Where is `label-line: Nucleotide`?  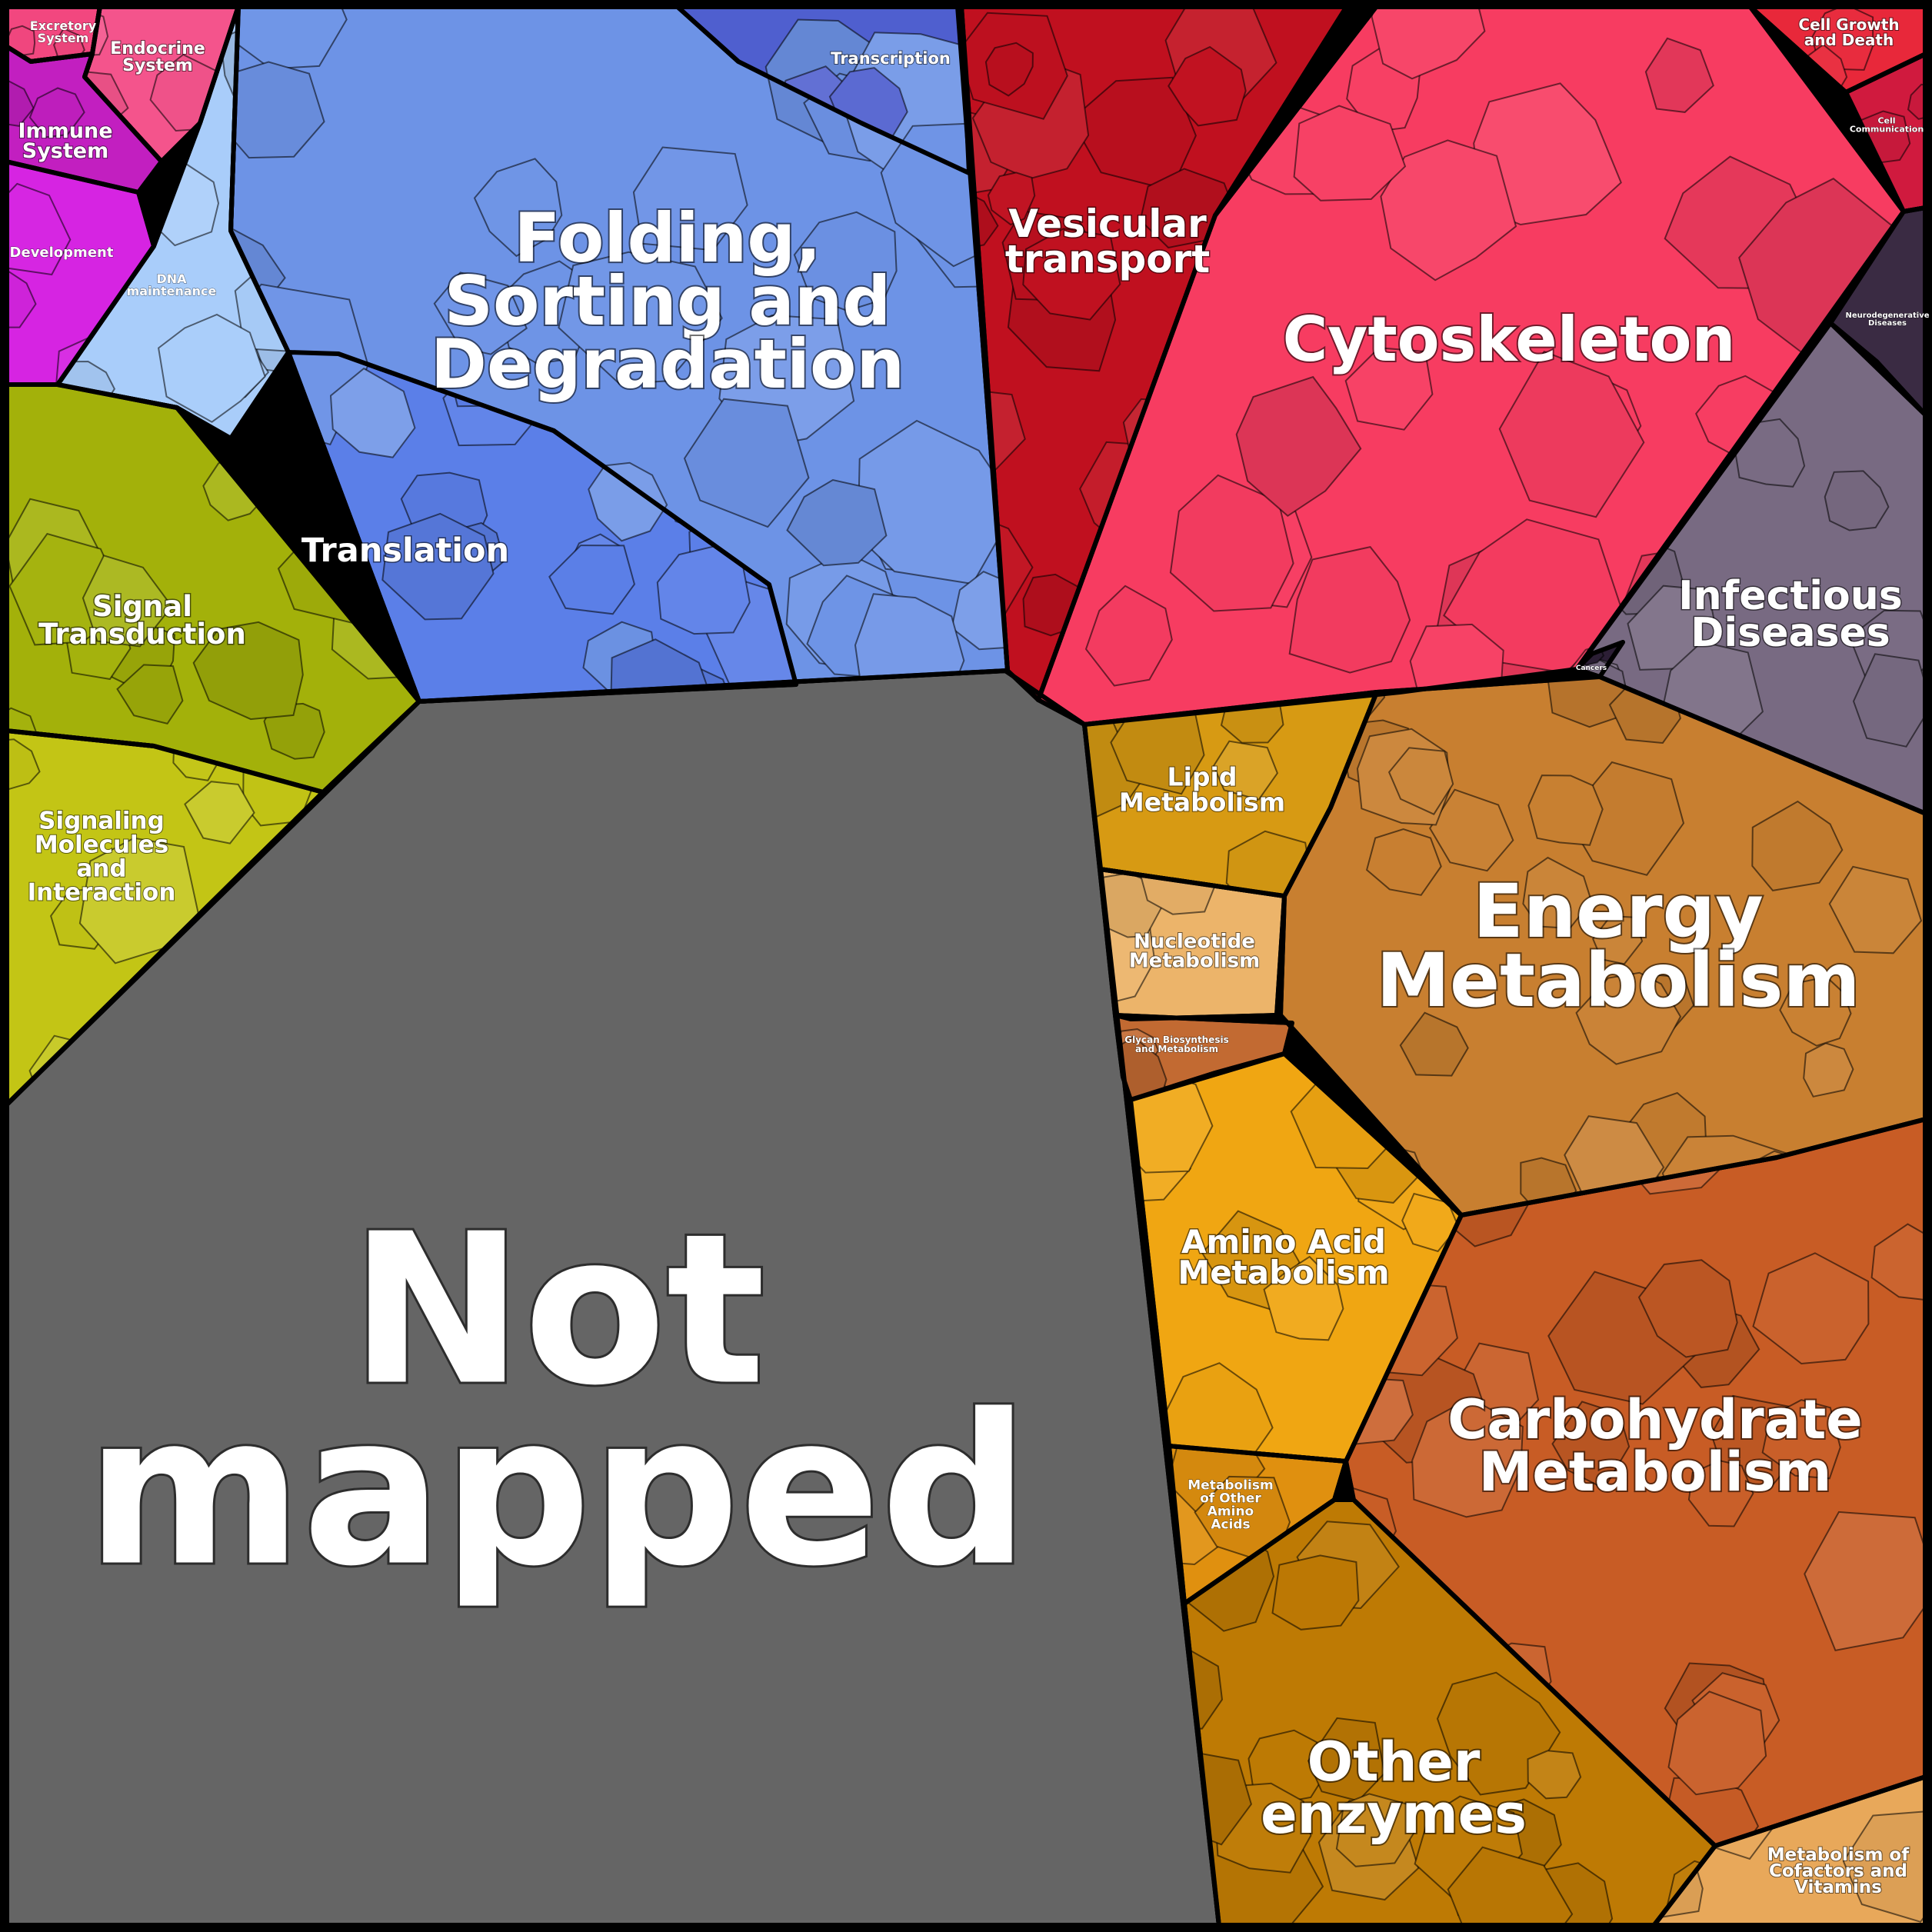 label-line: Nucleotide is located at coordinates (1194, 941).